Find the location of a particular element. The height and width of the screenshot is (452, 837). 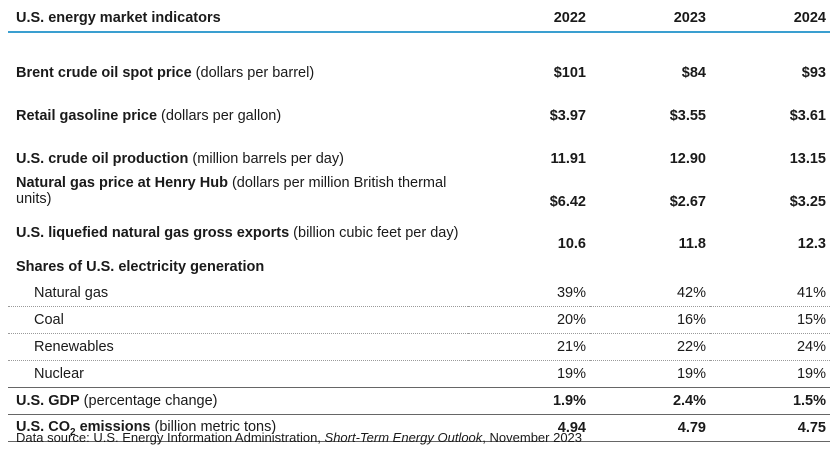

cell-value: 4.94 is located at coordinates (529, 428).